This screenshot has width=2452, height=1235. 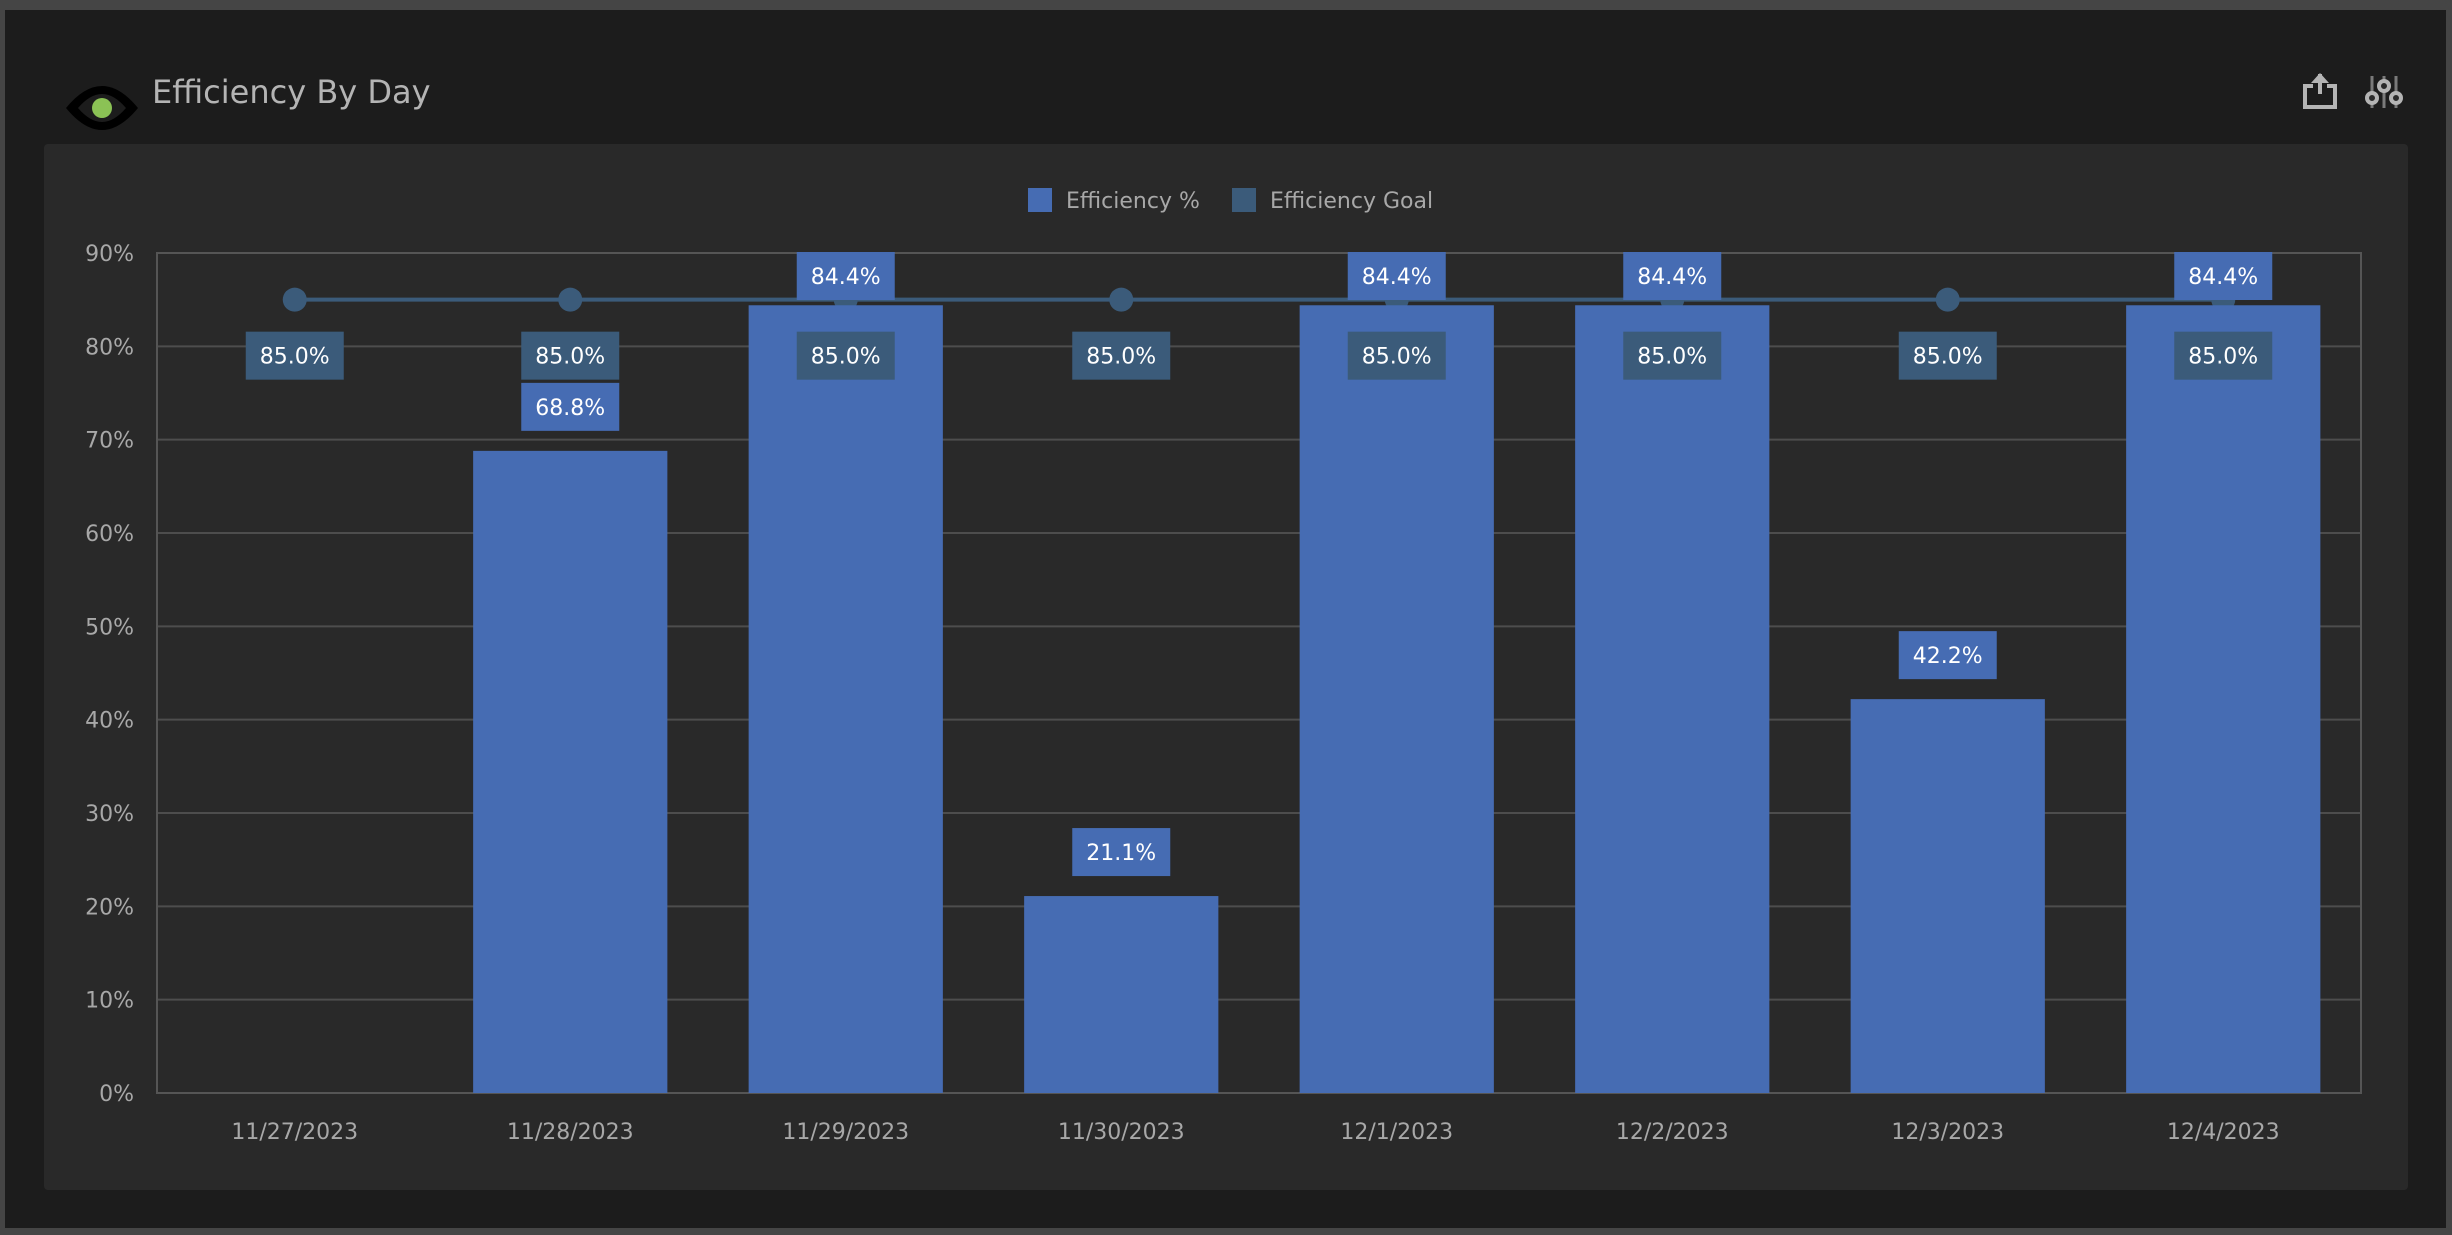 I want to click on share-export-icon, so click(x=2320, y=90).